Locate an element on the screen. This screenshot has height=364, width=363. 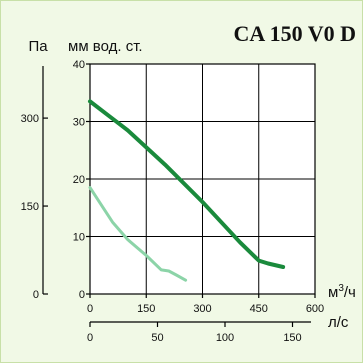
x-primary-tick-label: 450 is located at coordinates (259, 309).